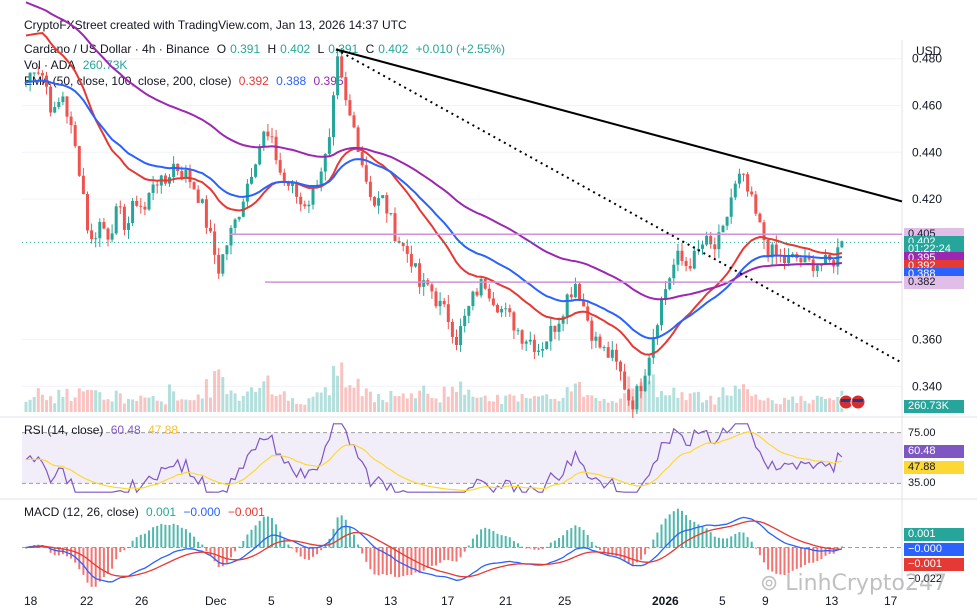 The height and width of the screenshot is (608, 977). Describe the element at coordinates (927, 339) in the screenshot. I see `y-tick-label: 0.360` at that location.